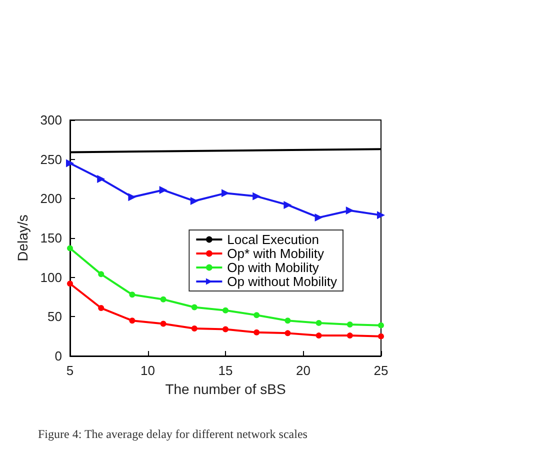  What do you see at coordinates (173, 434) in the screenshot?
I see `caption: Figure 4: The average delay for different network scales` at bounding box center [173, 434].